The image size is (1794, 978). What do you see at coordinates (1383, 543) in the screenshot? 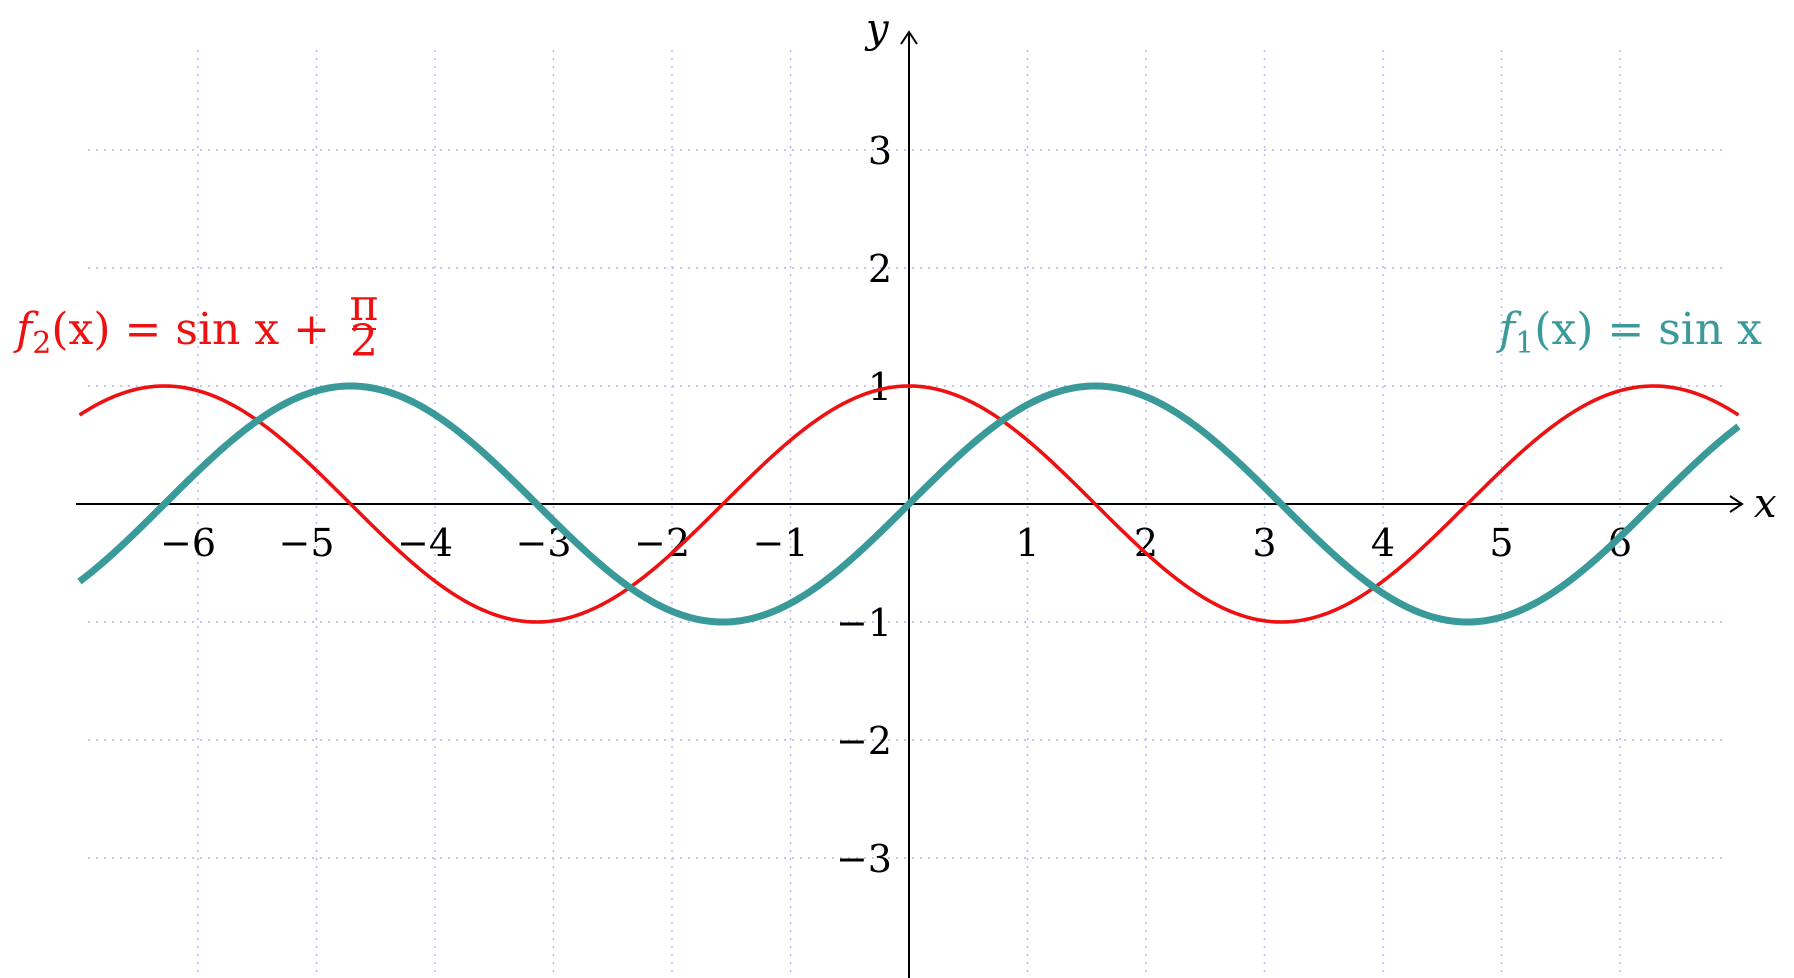
I see `x-tick-label: 4` at bounding box center [1383, 543].